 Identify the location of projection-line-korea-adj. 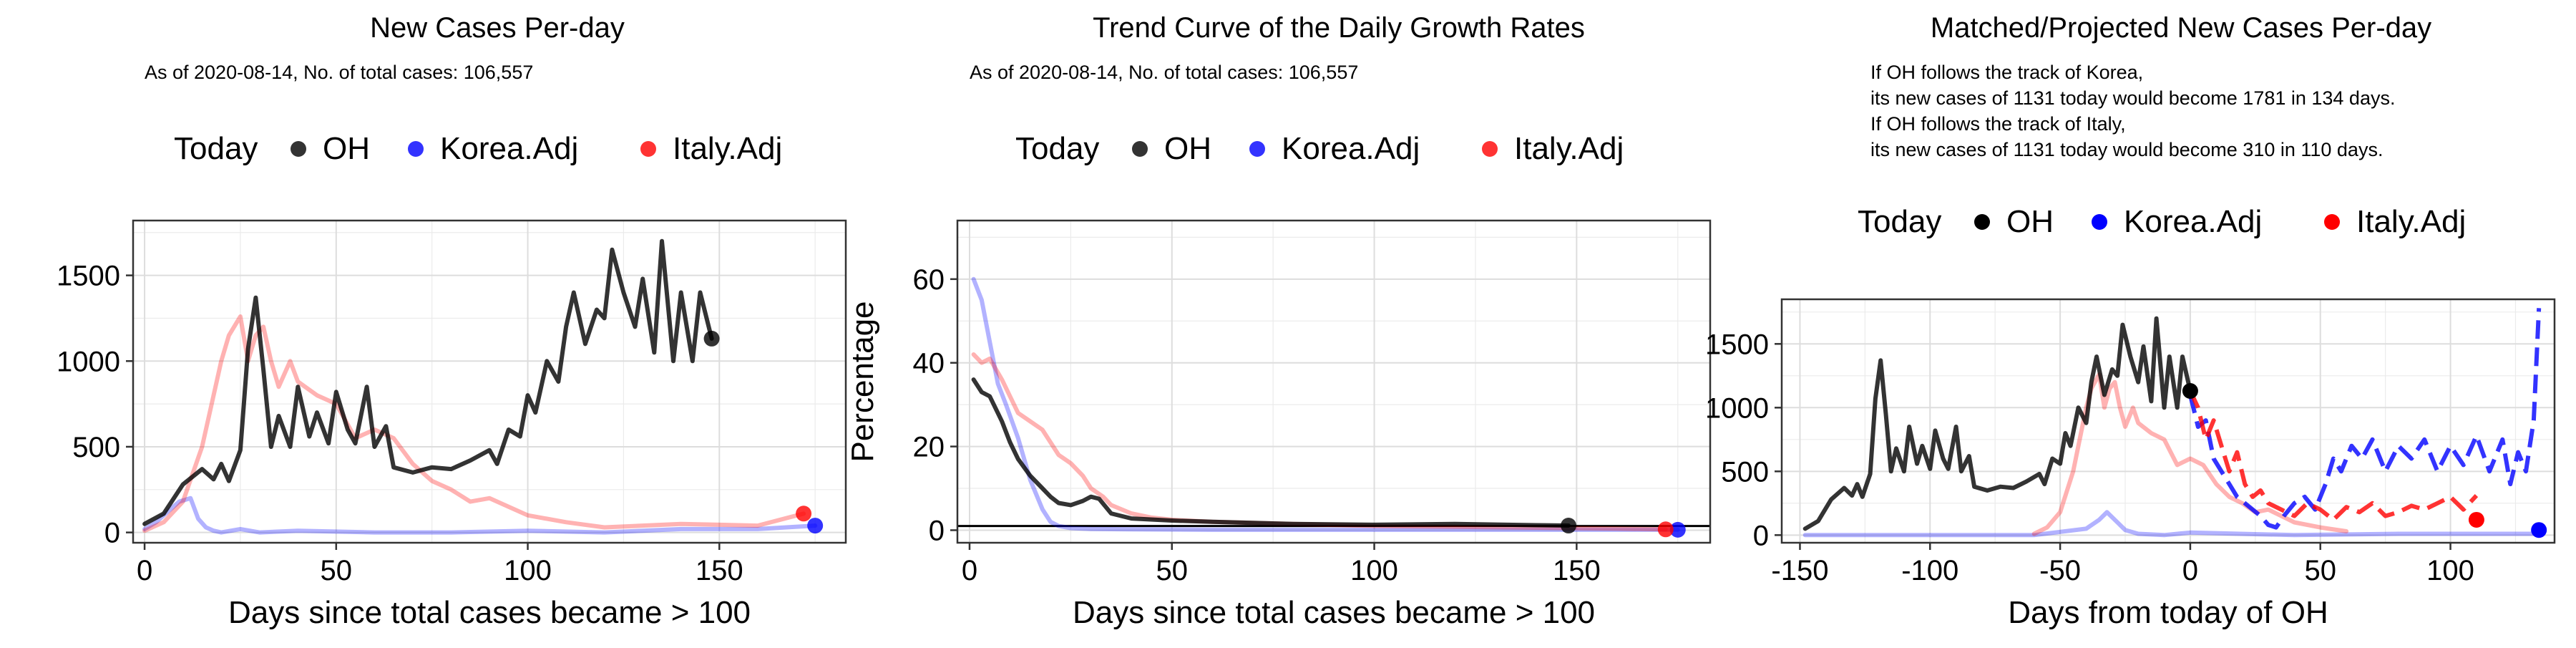
(2364, 419).